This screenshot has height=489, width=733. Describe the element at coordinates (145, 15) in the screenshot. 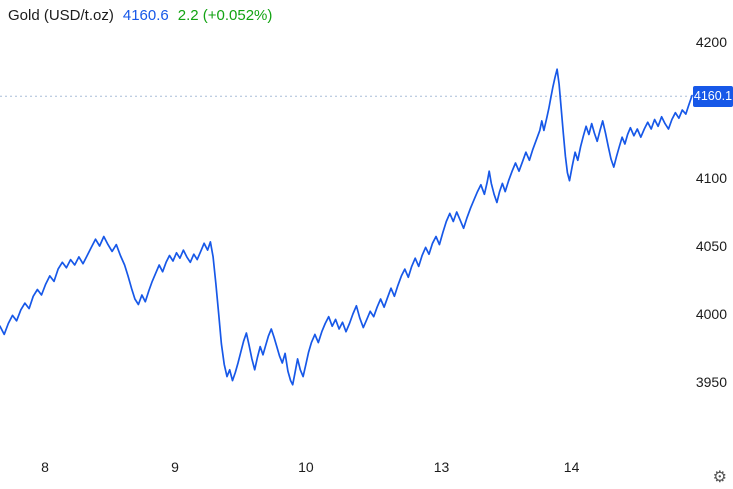

I see `last-price: 4160.6` at that location.